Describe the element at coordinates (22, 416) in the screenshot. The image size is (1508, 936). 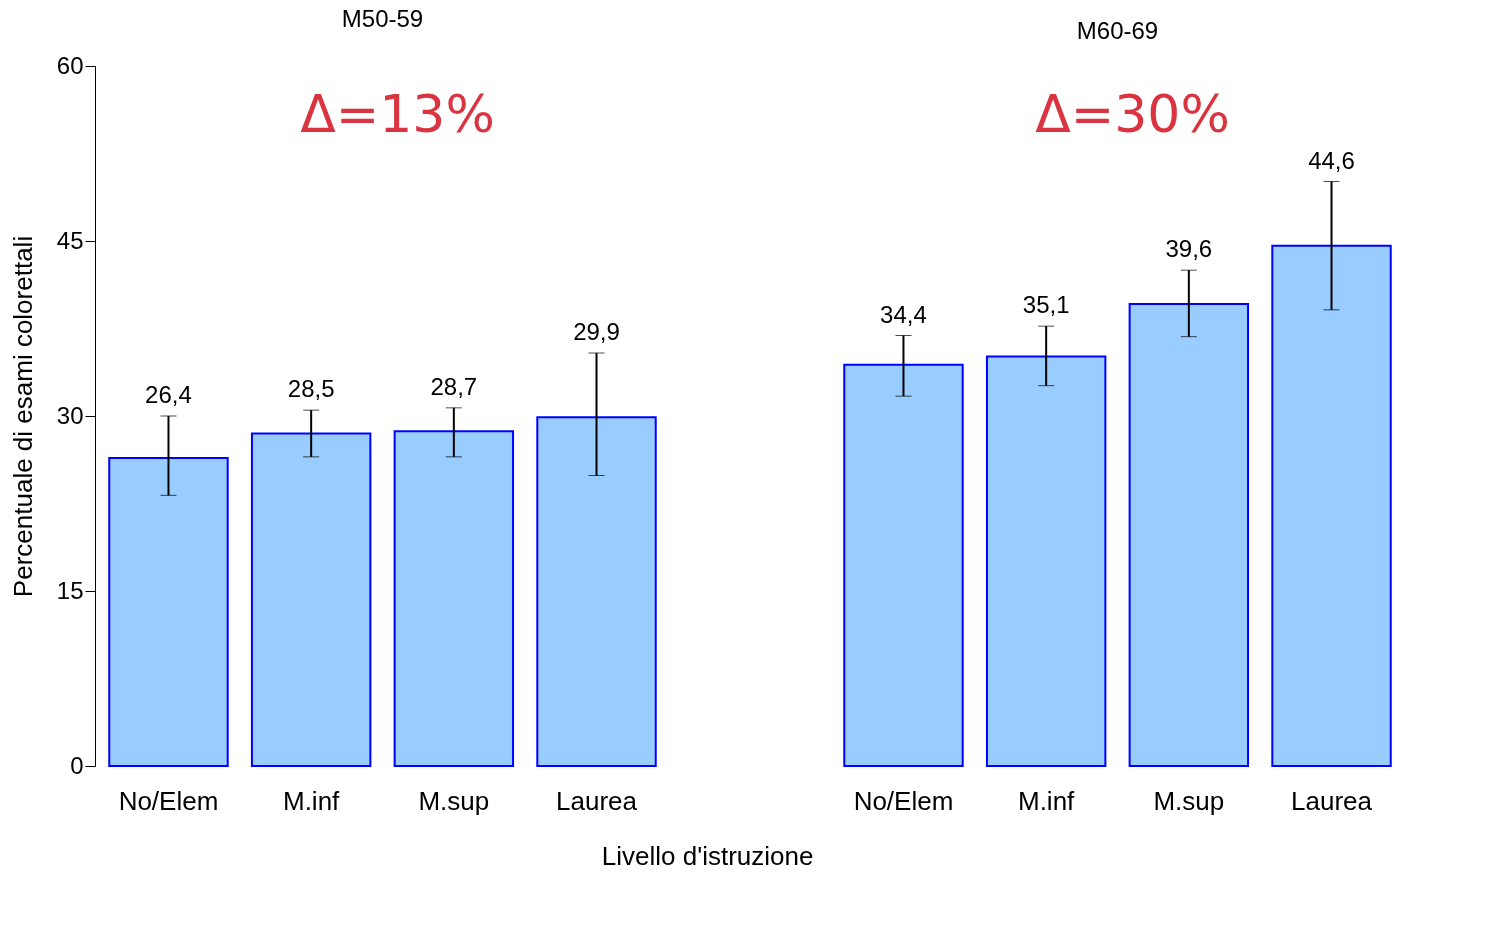
I see `y-axis-title: Percentuale di esami colorettali` at that location.